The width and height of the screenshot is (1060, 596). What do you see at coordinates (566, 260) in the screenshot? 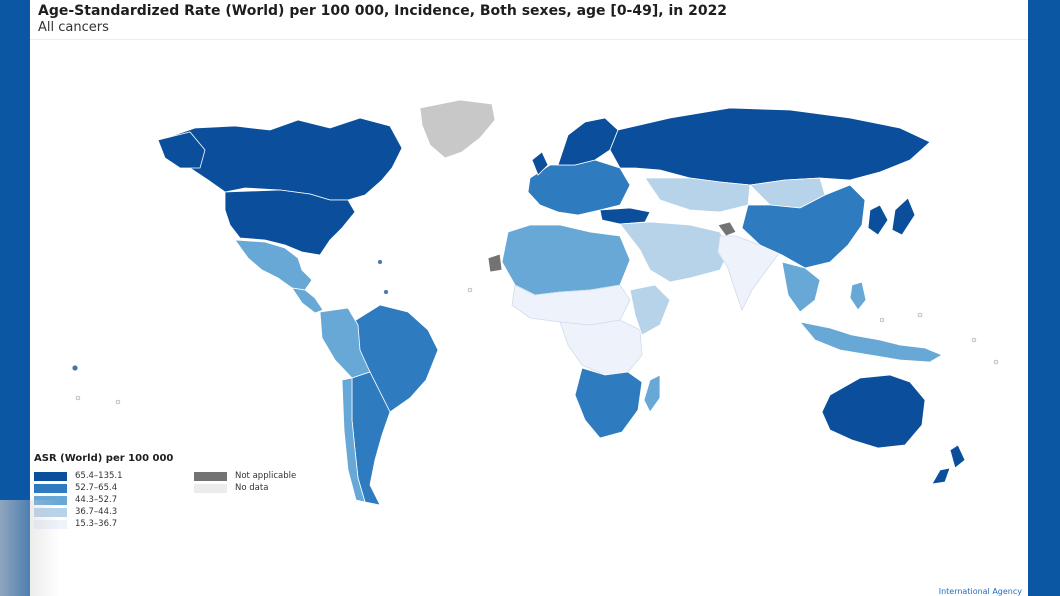
I see `region-north-africa` at bounding box center [566, 260].